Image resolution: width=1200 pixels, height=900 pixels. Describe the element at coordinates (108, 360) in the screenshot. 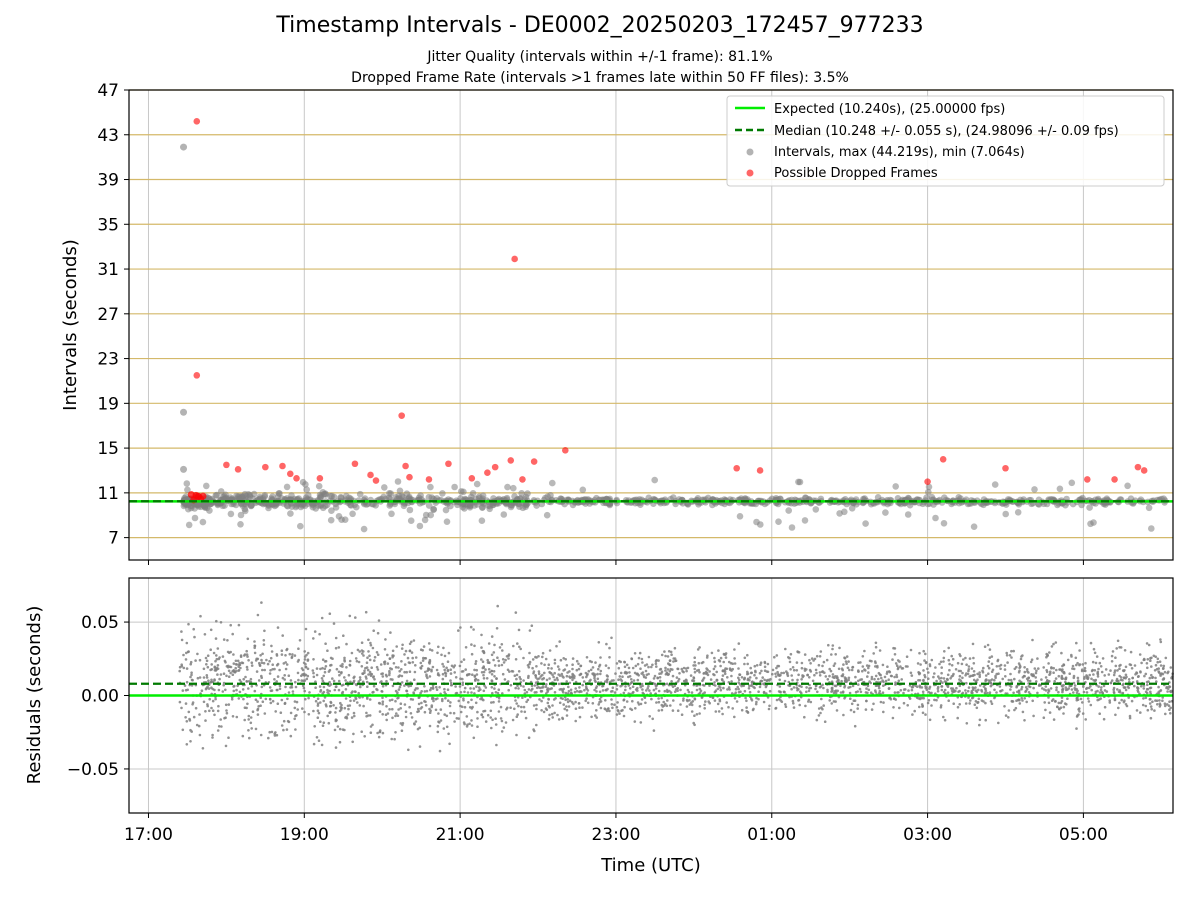

I see `intervals-y-tick-label: 23` at that location.